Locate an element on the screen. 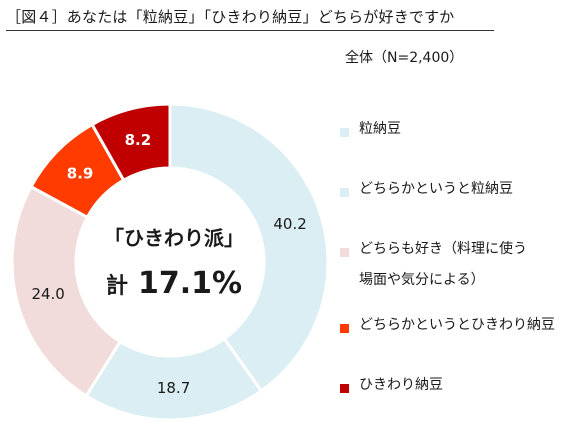 The height and width of the screenshot is (422, 578). center-total-value: 17.1% is located at coordinates (190, 283).